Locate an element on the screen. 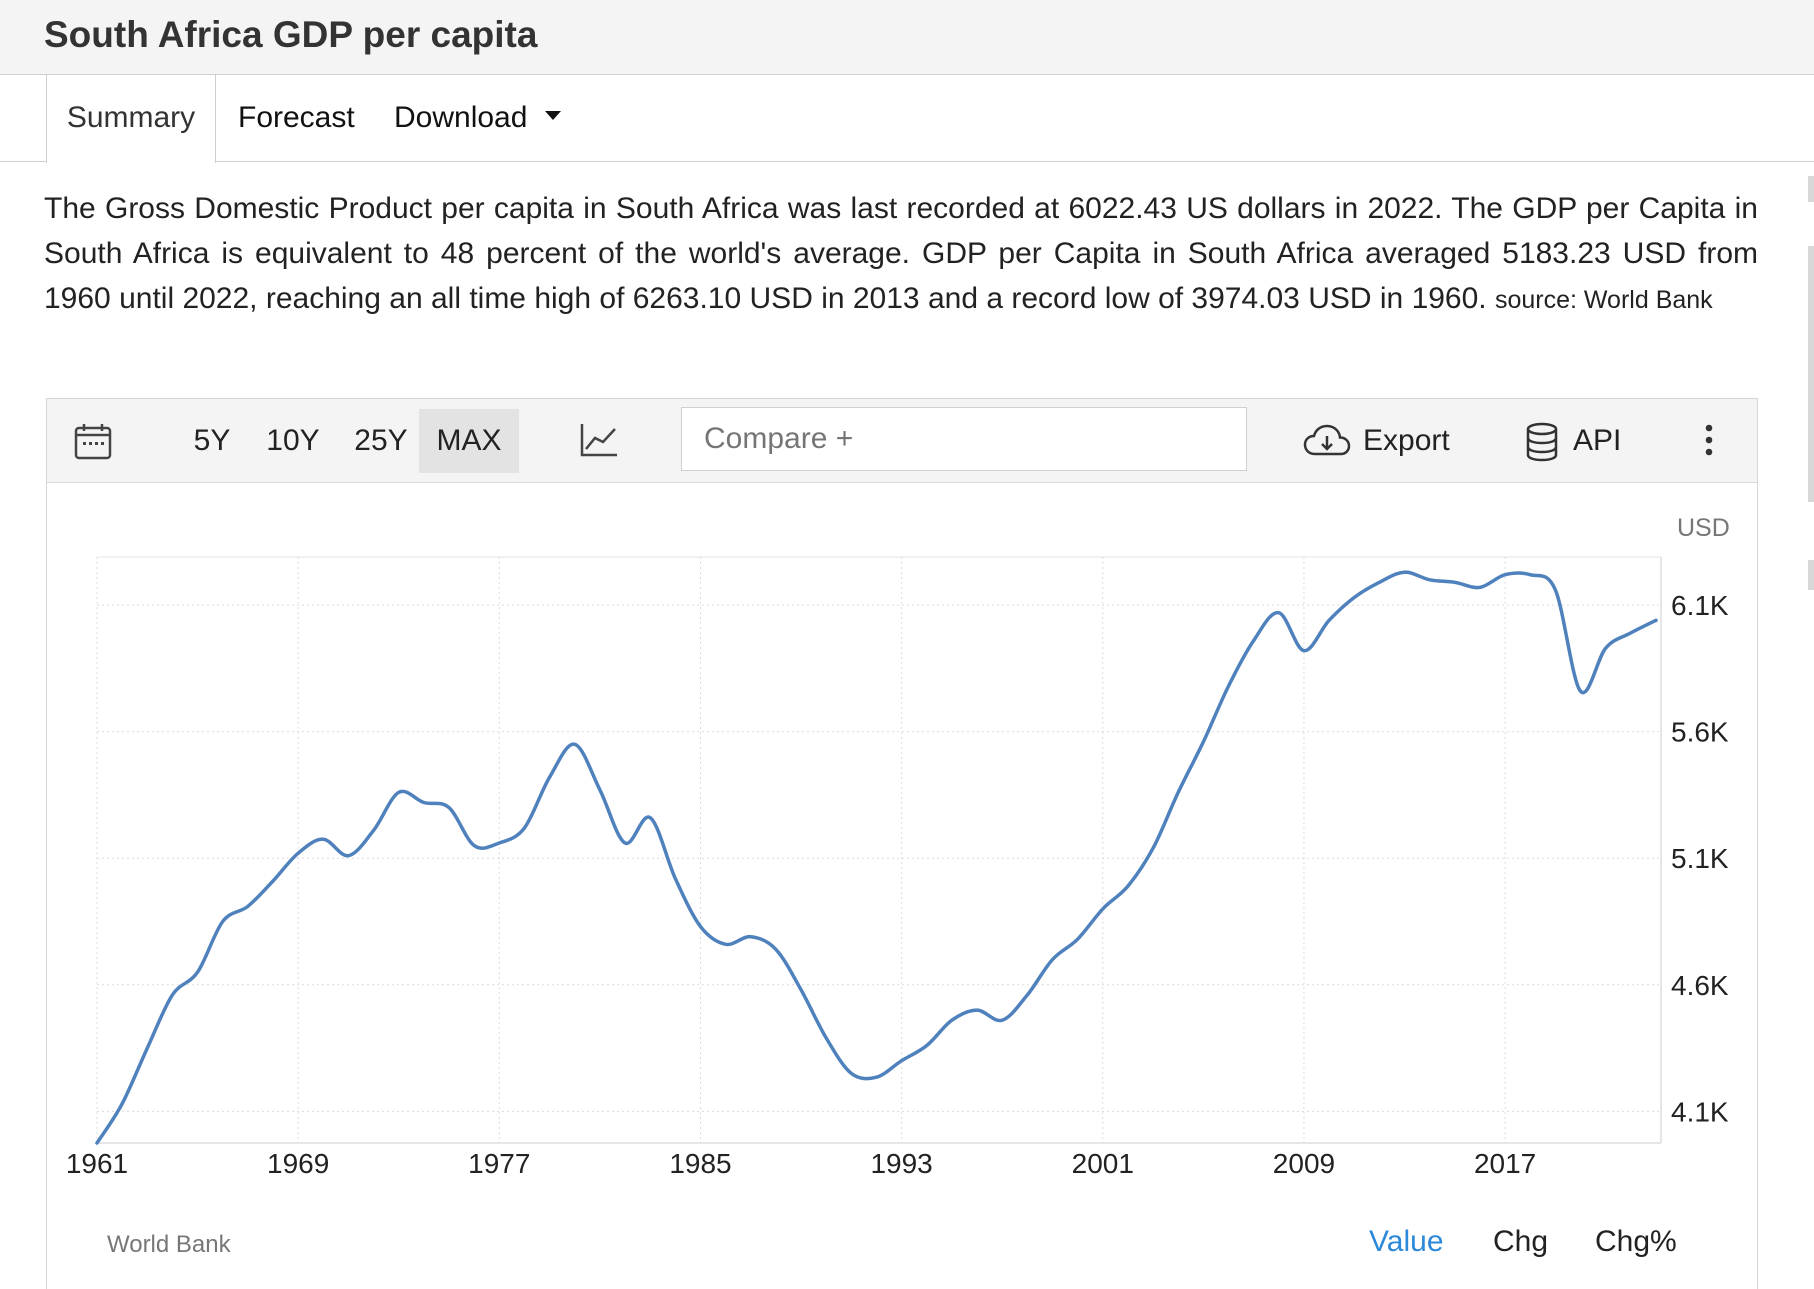 This screenshot has width=1814, height=1289. y-axis-unit-label: USD is located at coordinates (1703, 528).